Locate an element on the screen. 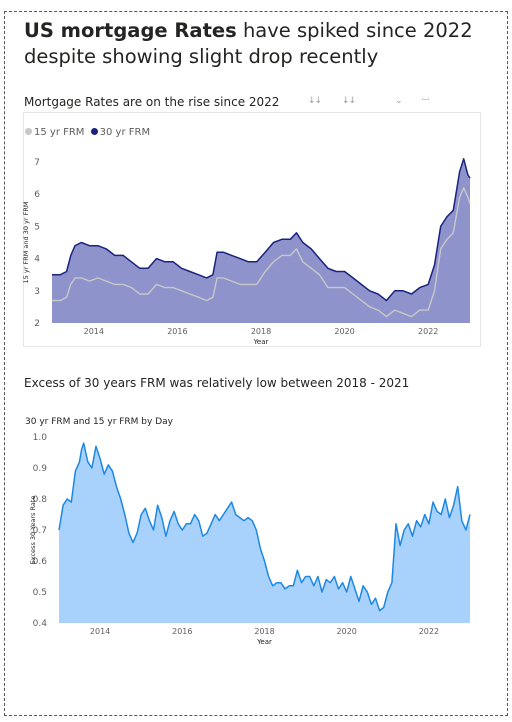  y-tick-label: 0.5 is located at coordinates (40, 593).